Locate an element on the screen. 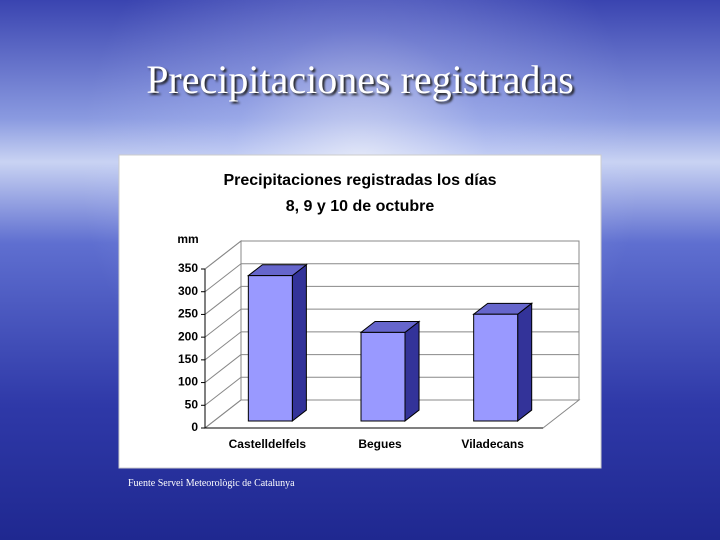 The height and width of the screenshot is (540, 720). y-tick-label: 100 is located at coordinates (188, 382).